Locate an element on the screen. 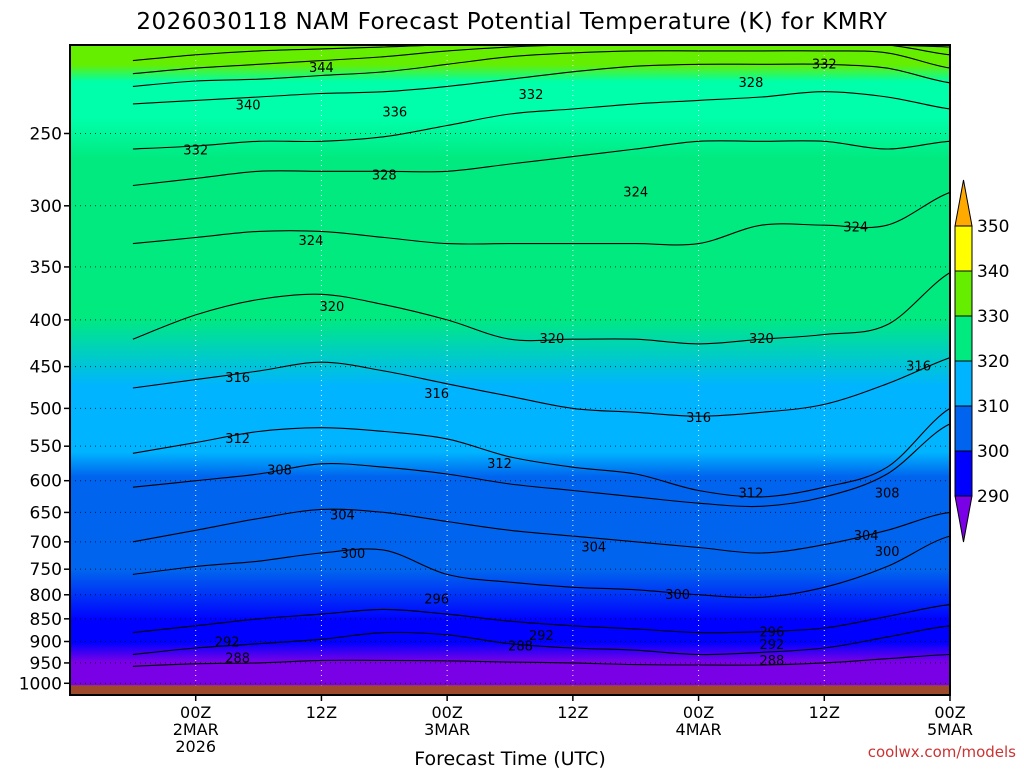 Image resolution: width=1024 pixels, height=772 pixels. y-tick-label-950: 950 is located at coordinates (46, 664).